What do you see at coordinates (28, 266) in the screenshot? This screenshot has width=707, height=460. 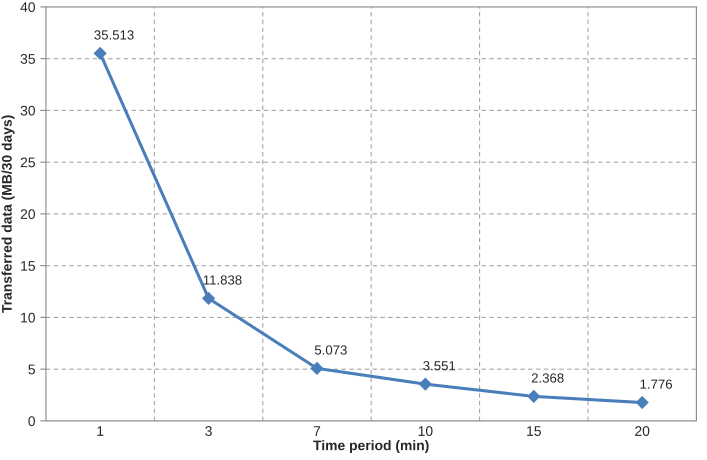 I see `y-tick-label: 15` at bounding box center [28, 266].